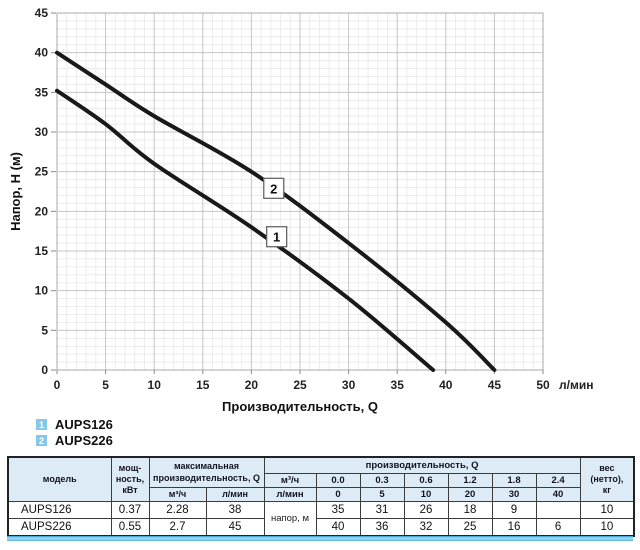 The width and height of the screenshot is (640, 550). What do you see at coordinates (558, 510) in the screenshot?
I see `head-value-cell` at bounding box center [558, 510].